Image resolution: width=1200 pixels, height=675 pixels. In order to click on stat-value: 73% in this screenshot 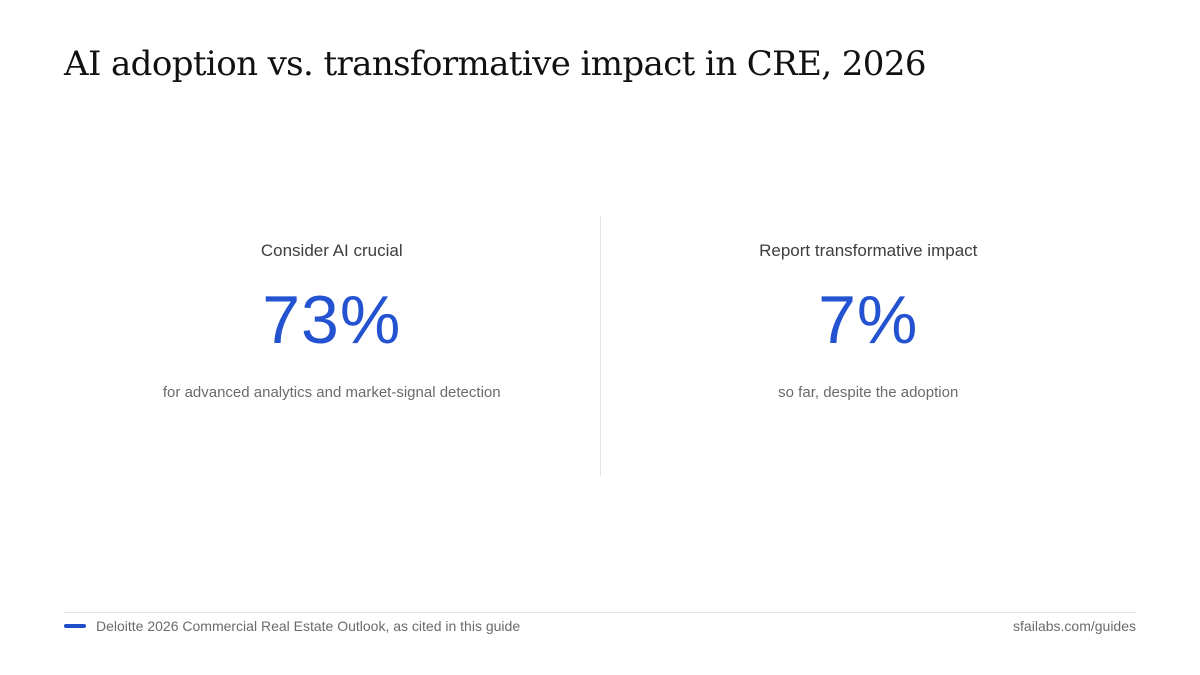, I will do `click(332, 320)`.